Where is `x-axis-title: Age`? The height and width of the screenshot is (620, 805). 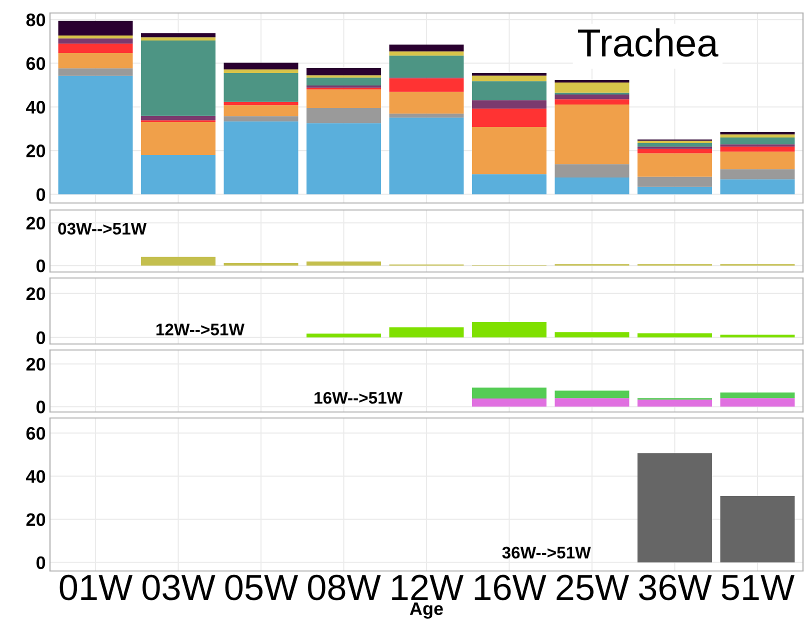 x-axis-title: Age is located at coordinates (426, 610).